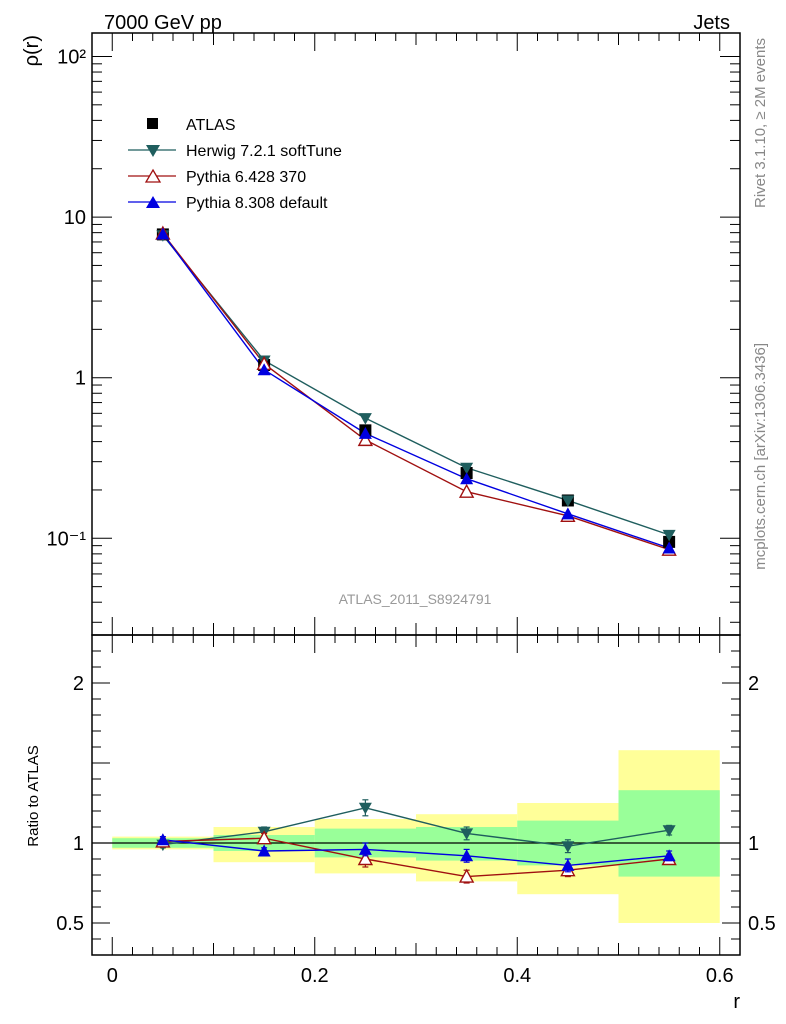  I want to click on y-tick-label-100: 10², so click(71, 57).